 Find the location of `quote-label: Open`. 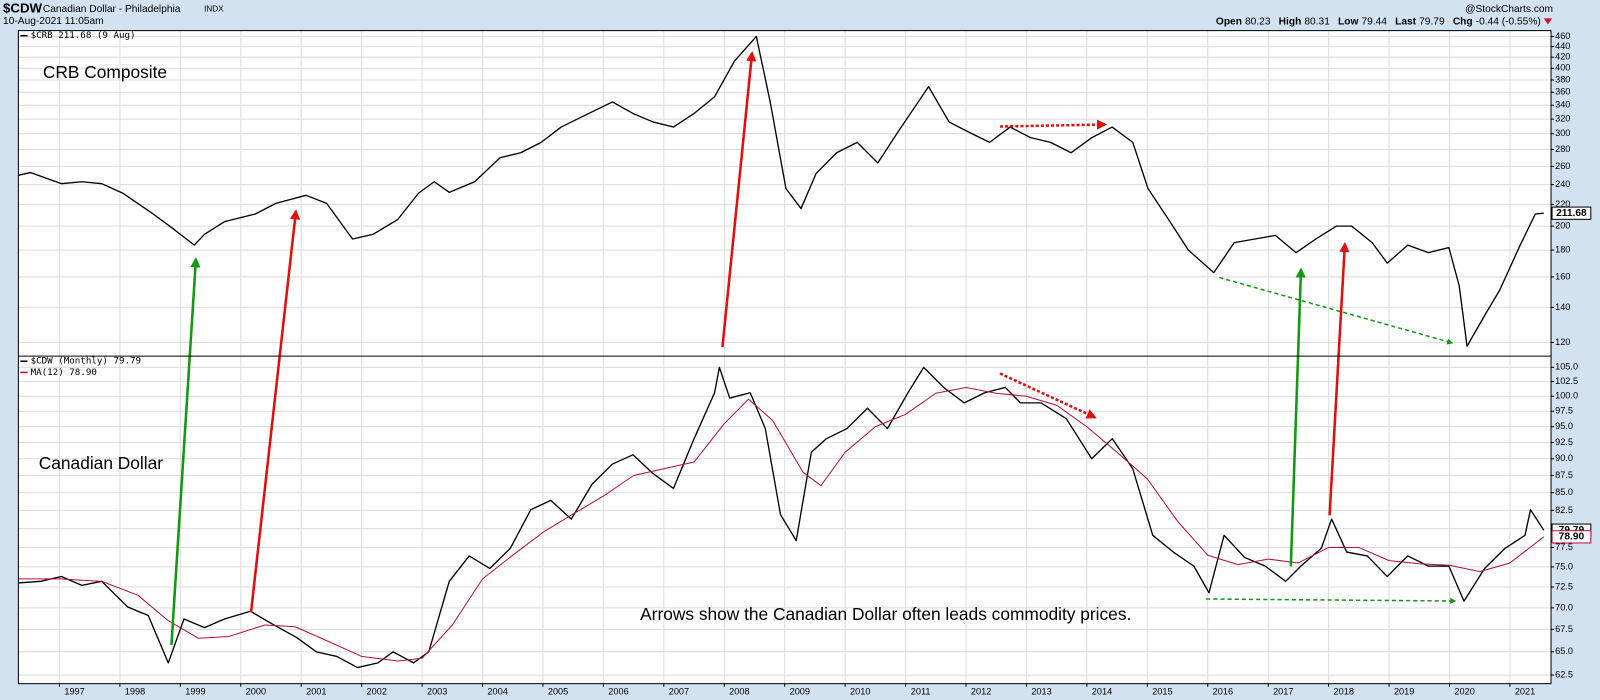

quote-label: Open is located at coordinates (1229, 21).